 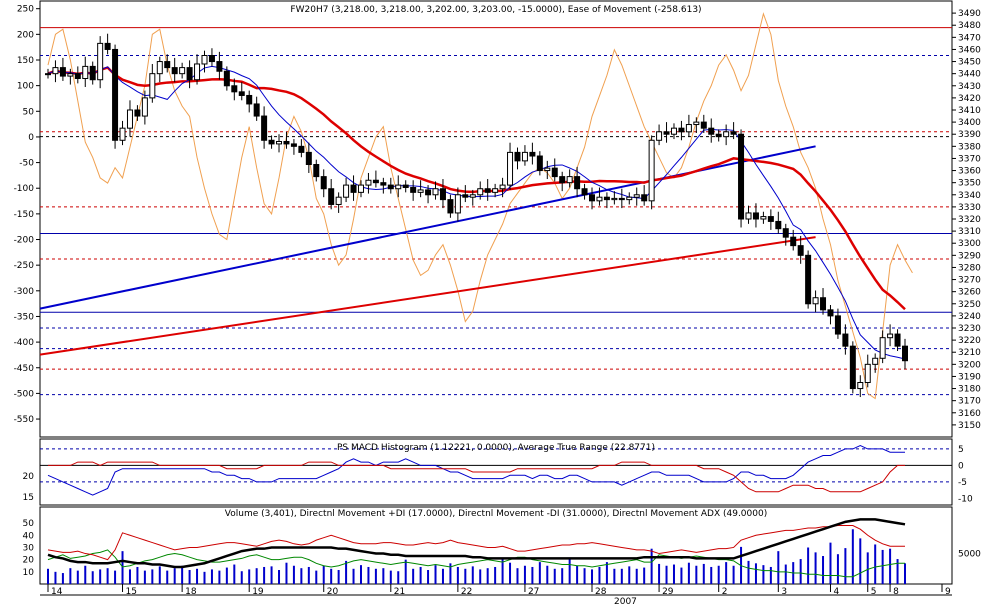 I want to click on eom-tick-label: -400, so click(x=24, y=343).